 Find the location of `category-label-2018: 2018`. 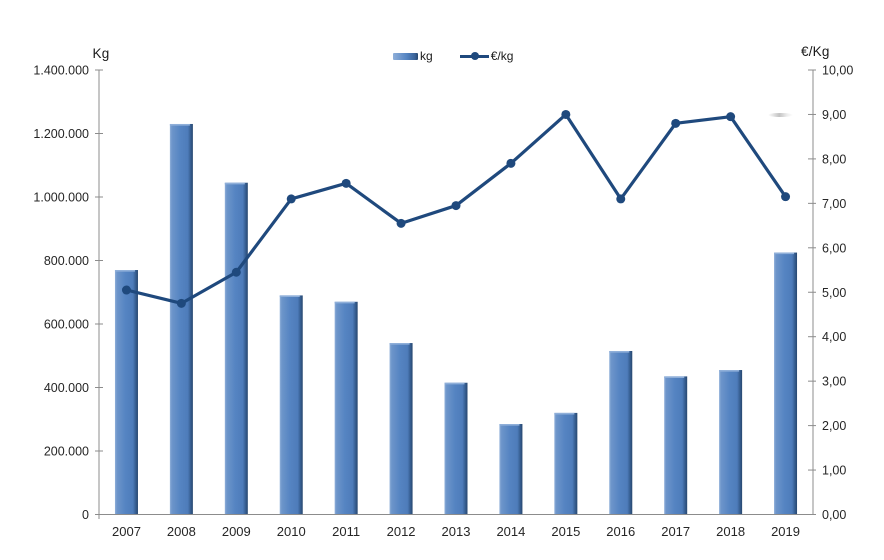

category-label-2018: 2018 is located at coordinates (730, 531).